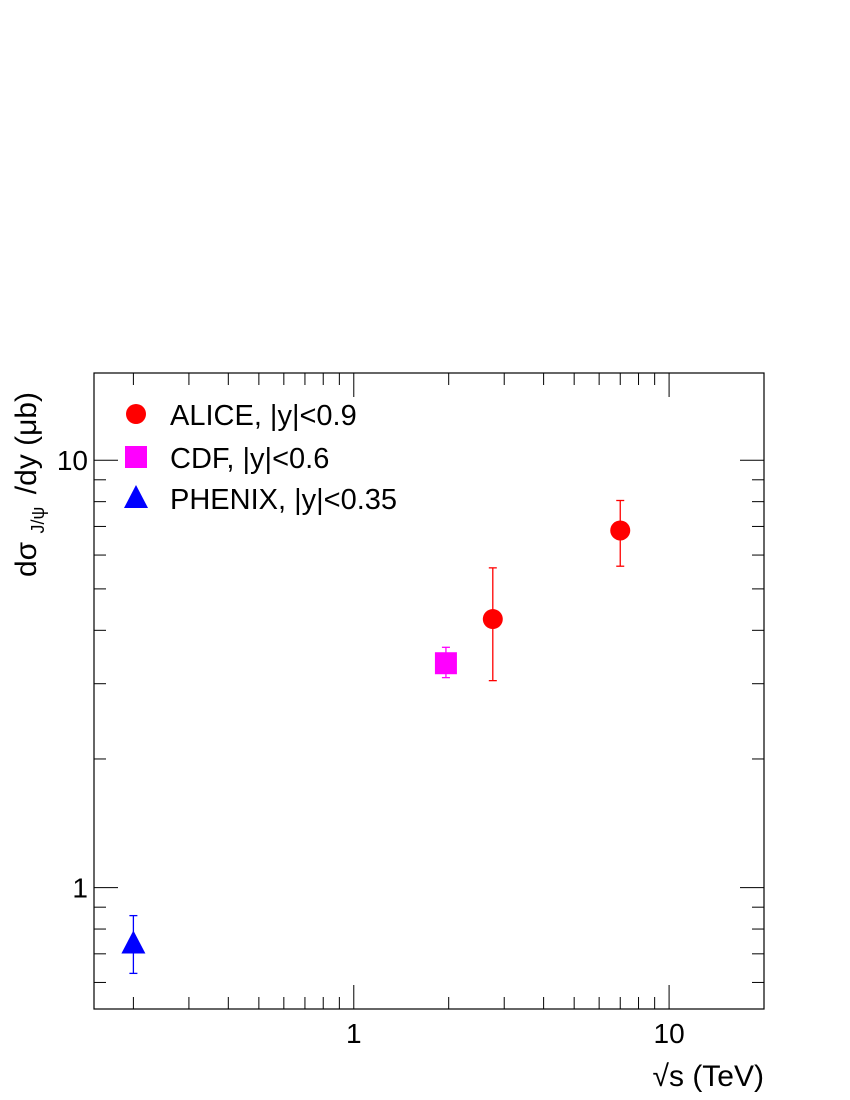 The width and height of the screenshot is (850, 1100). What do you see at coordinates (26, 443) in the screenshot?
I see `y-axis-label-tail: /dy (μb)` at bounding box center [26, 443].